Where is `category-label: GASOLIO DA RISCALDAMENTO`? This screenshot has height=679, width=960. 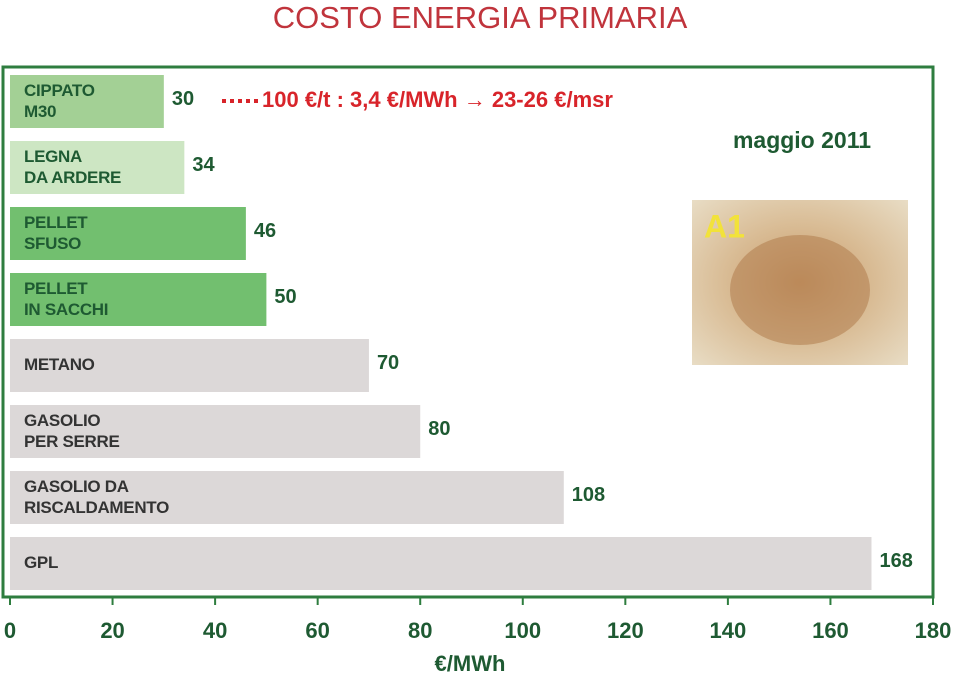
category-label: GASOLIO DA RISCALDAMENTO is located at coordinates (97, 496).